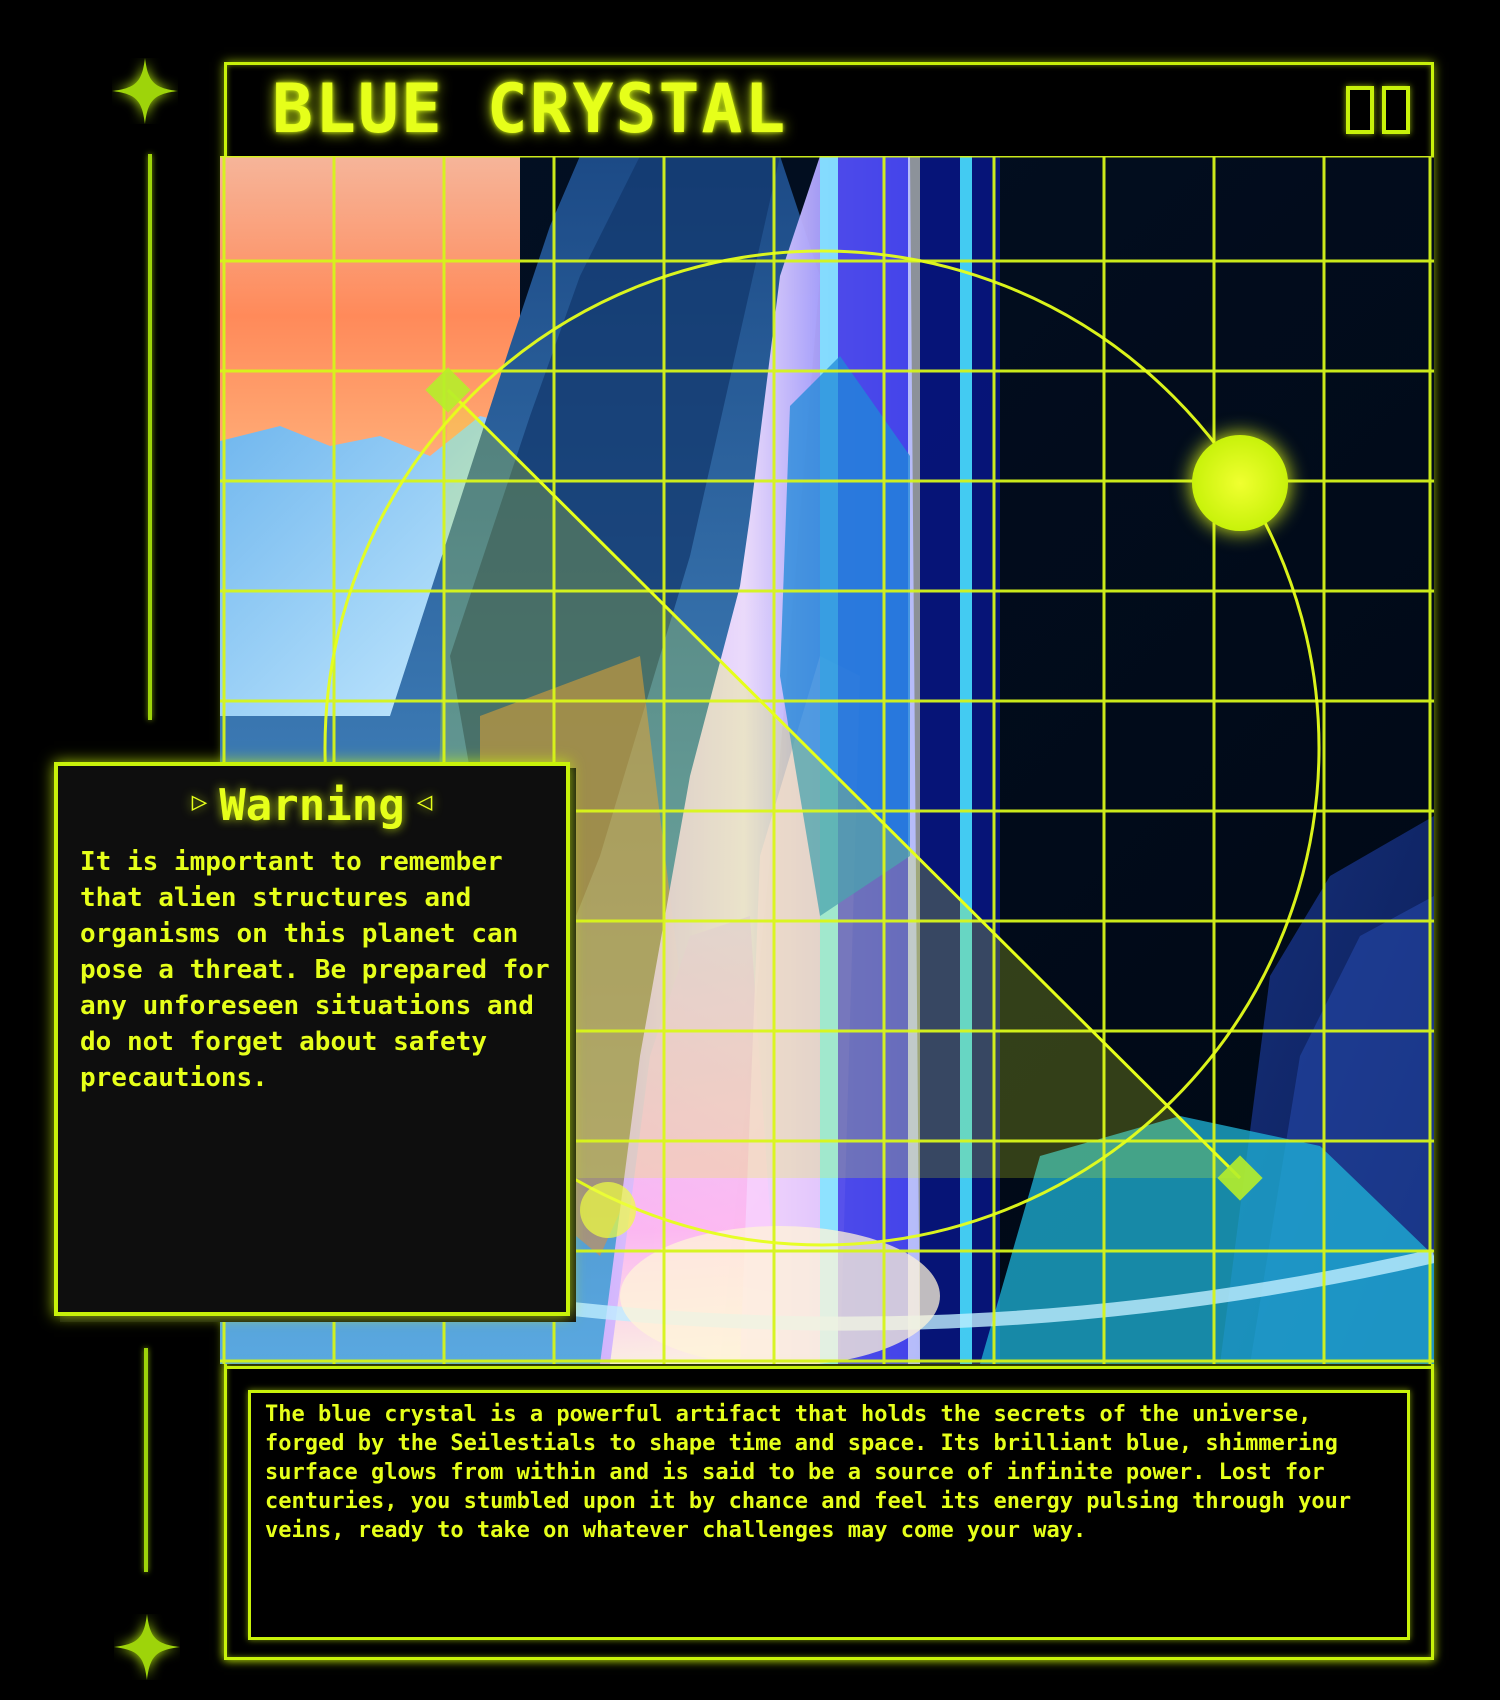 The image size is (1500, 1700). I want to click on description-frame, so click(829, 1513).